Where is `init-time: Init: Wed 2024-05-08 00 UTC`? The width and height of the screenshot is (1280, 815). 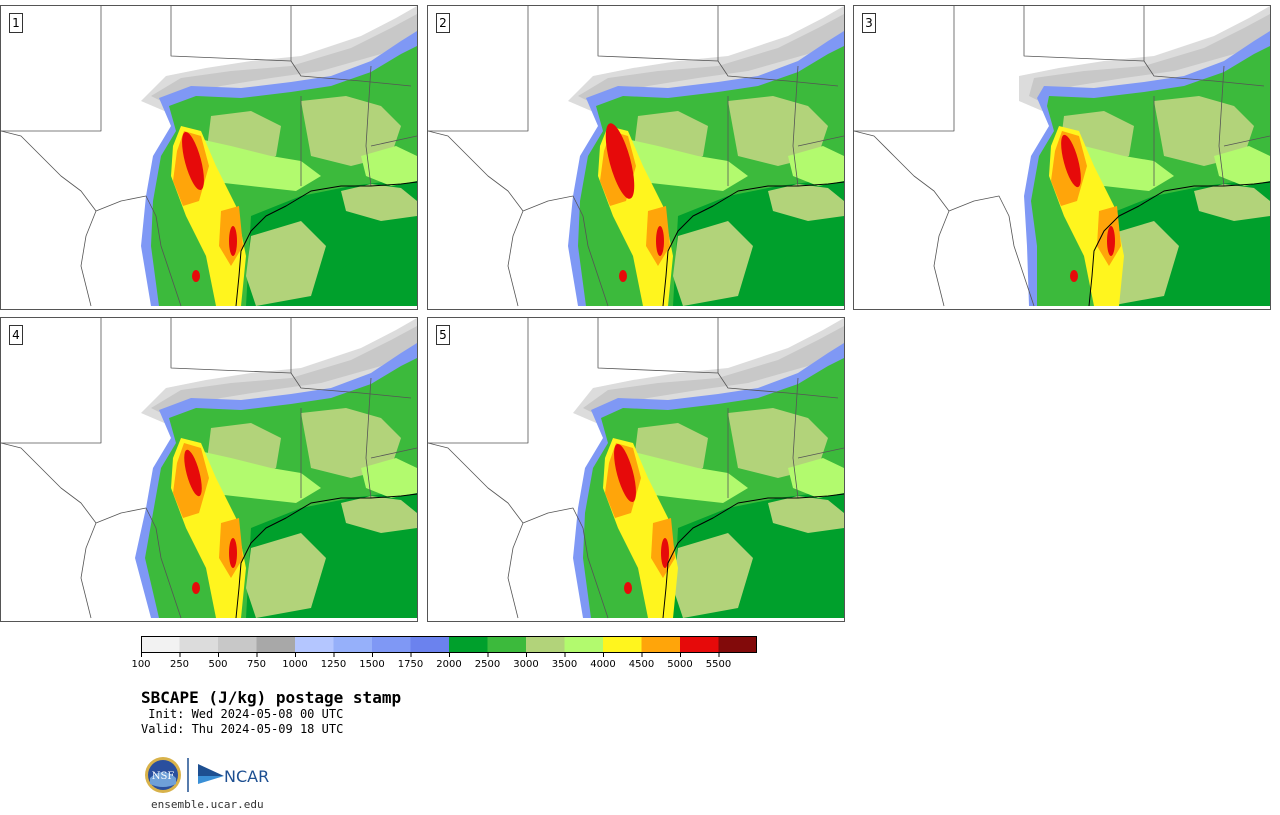
init-time: Init: Wed 2024-05-08 00 UTC is located at coordinates (242, 714).